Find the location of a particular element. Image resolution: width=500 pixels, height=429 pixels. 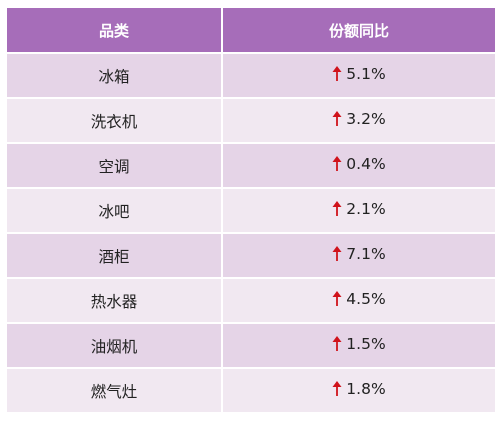

table-row: 冰箱 5.1% is located at coordinates (251, 75).